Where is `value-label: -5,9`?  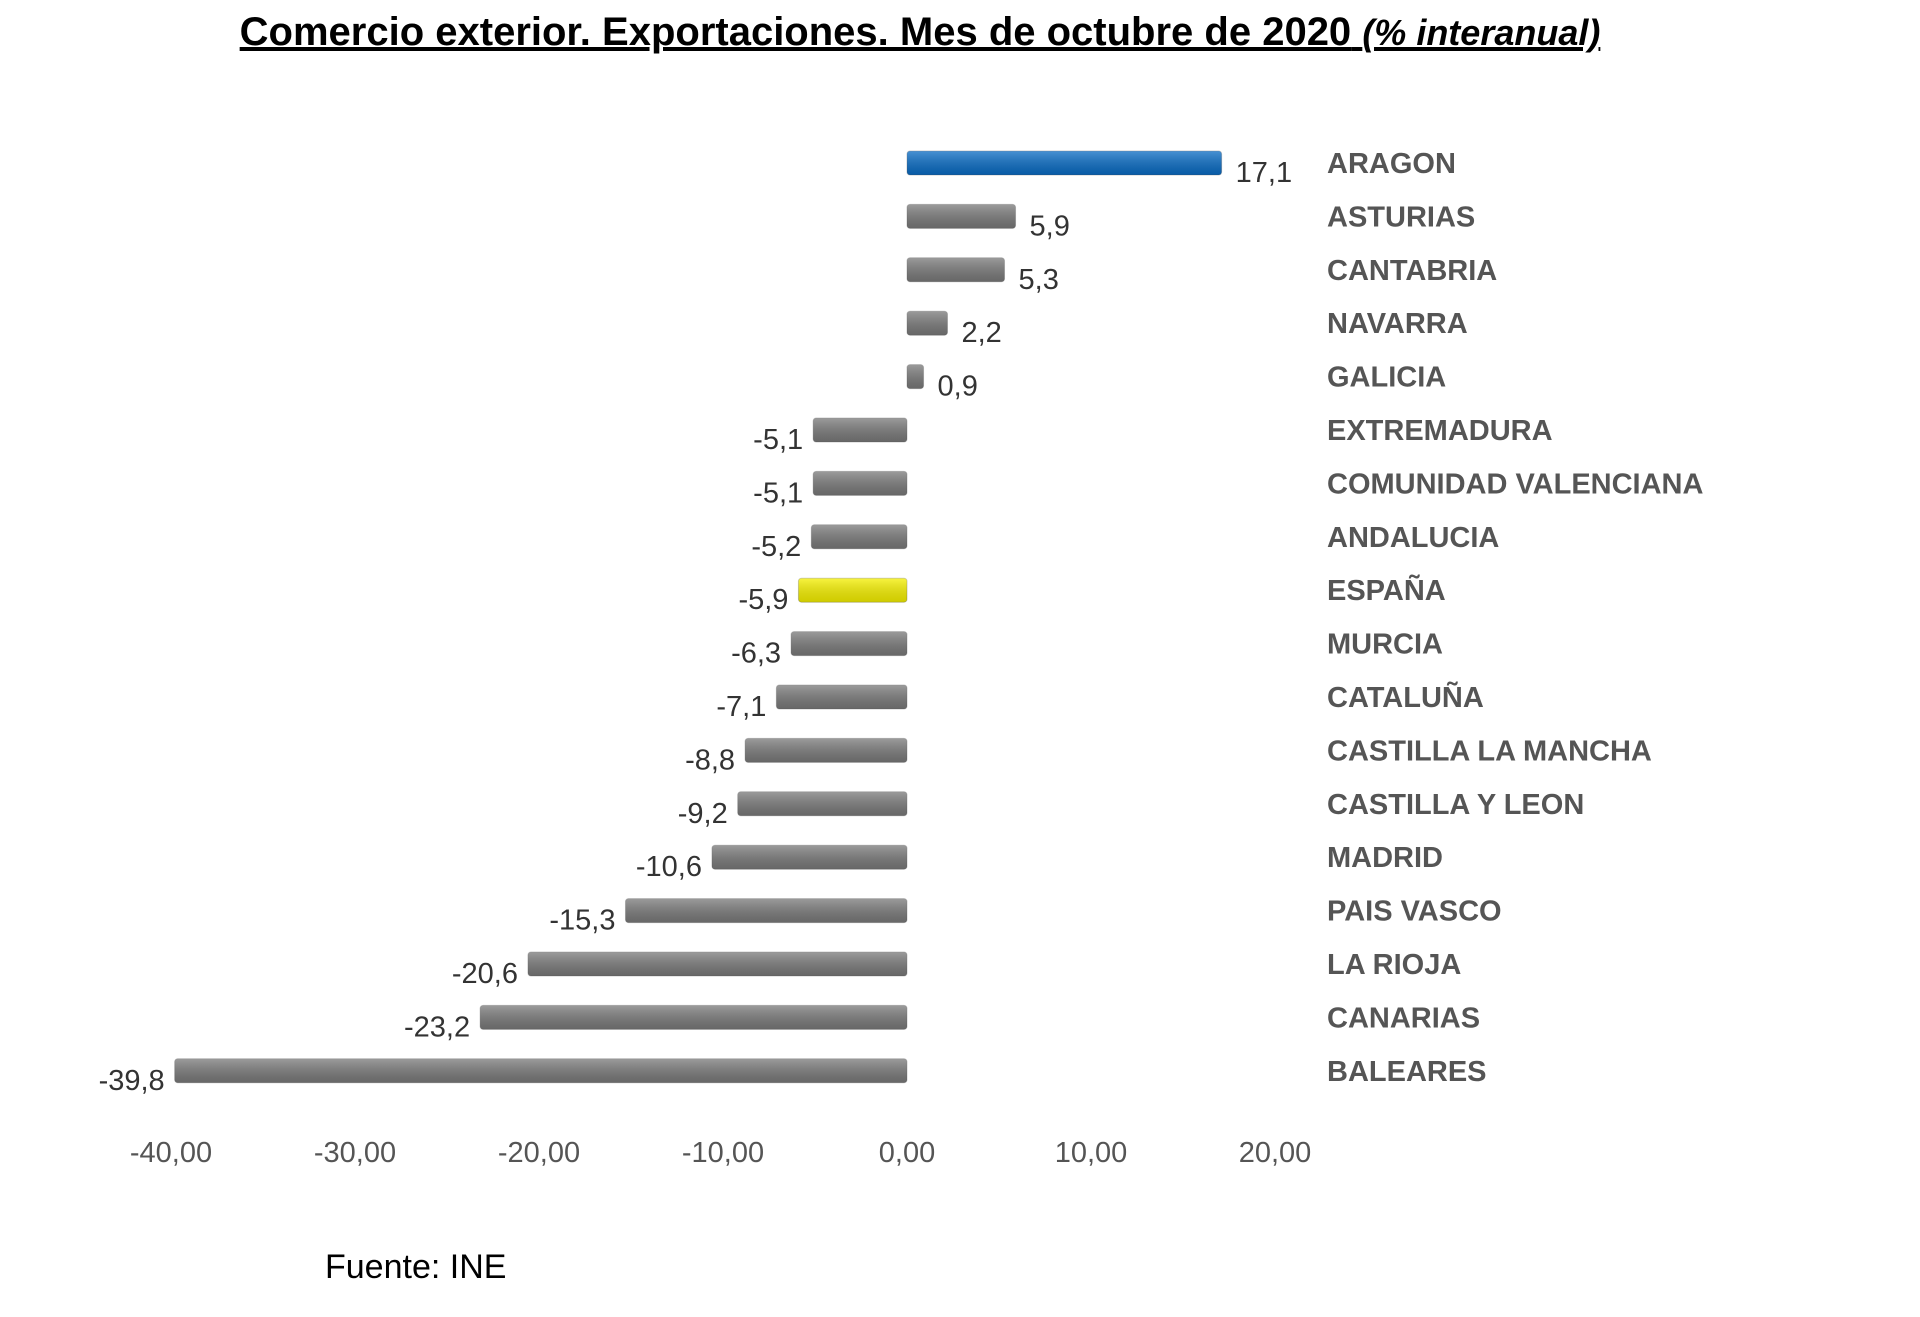 value-label: -5,9 is located at coordinates (763, 600).